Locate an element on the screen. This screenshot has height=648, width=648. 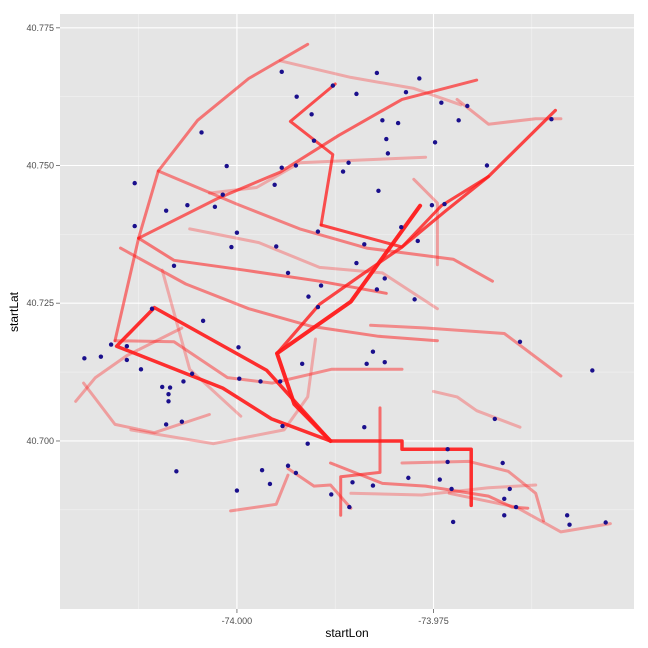
y-axis-ticks: 40.700 40.725 40.750 40.775 is located at coordinates (43, 234).